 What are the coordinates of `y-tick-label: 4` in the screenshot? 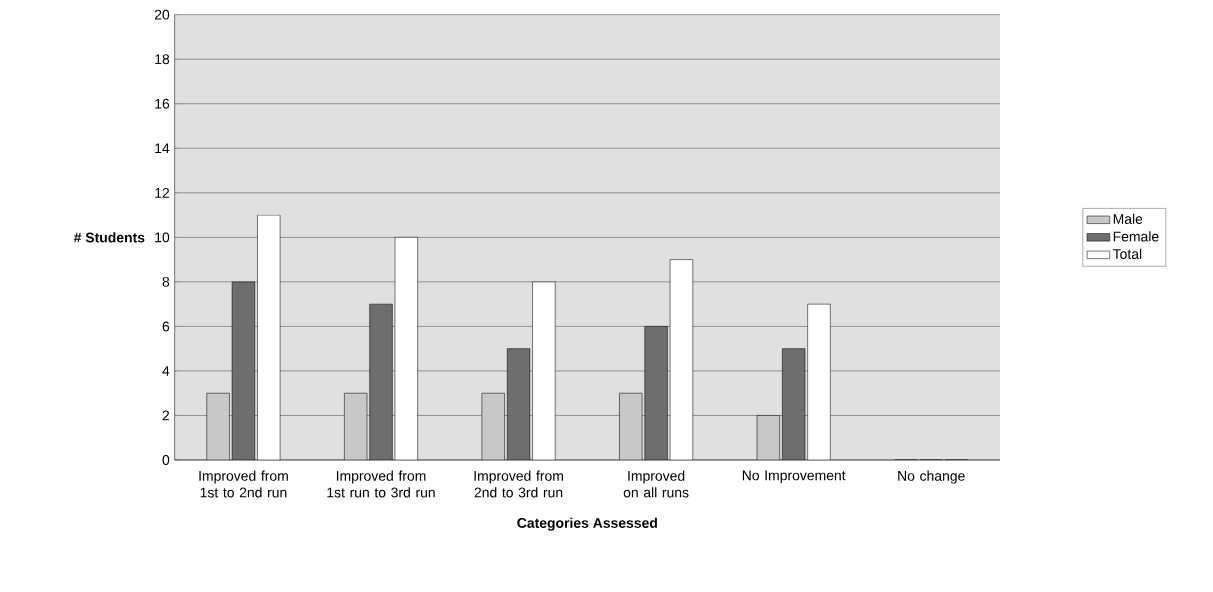 It's located at (166, 371).